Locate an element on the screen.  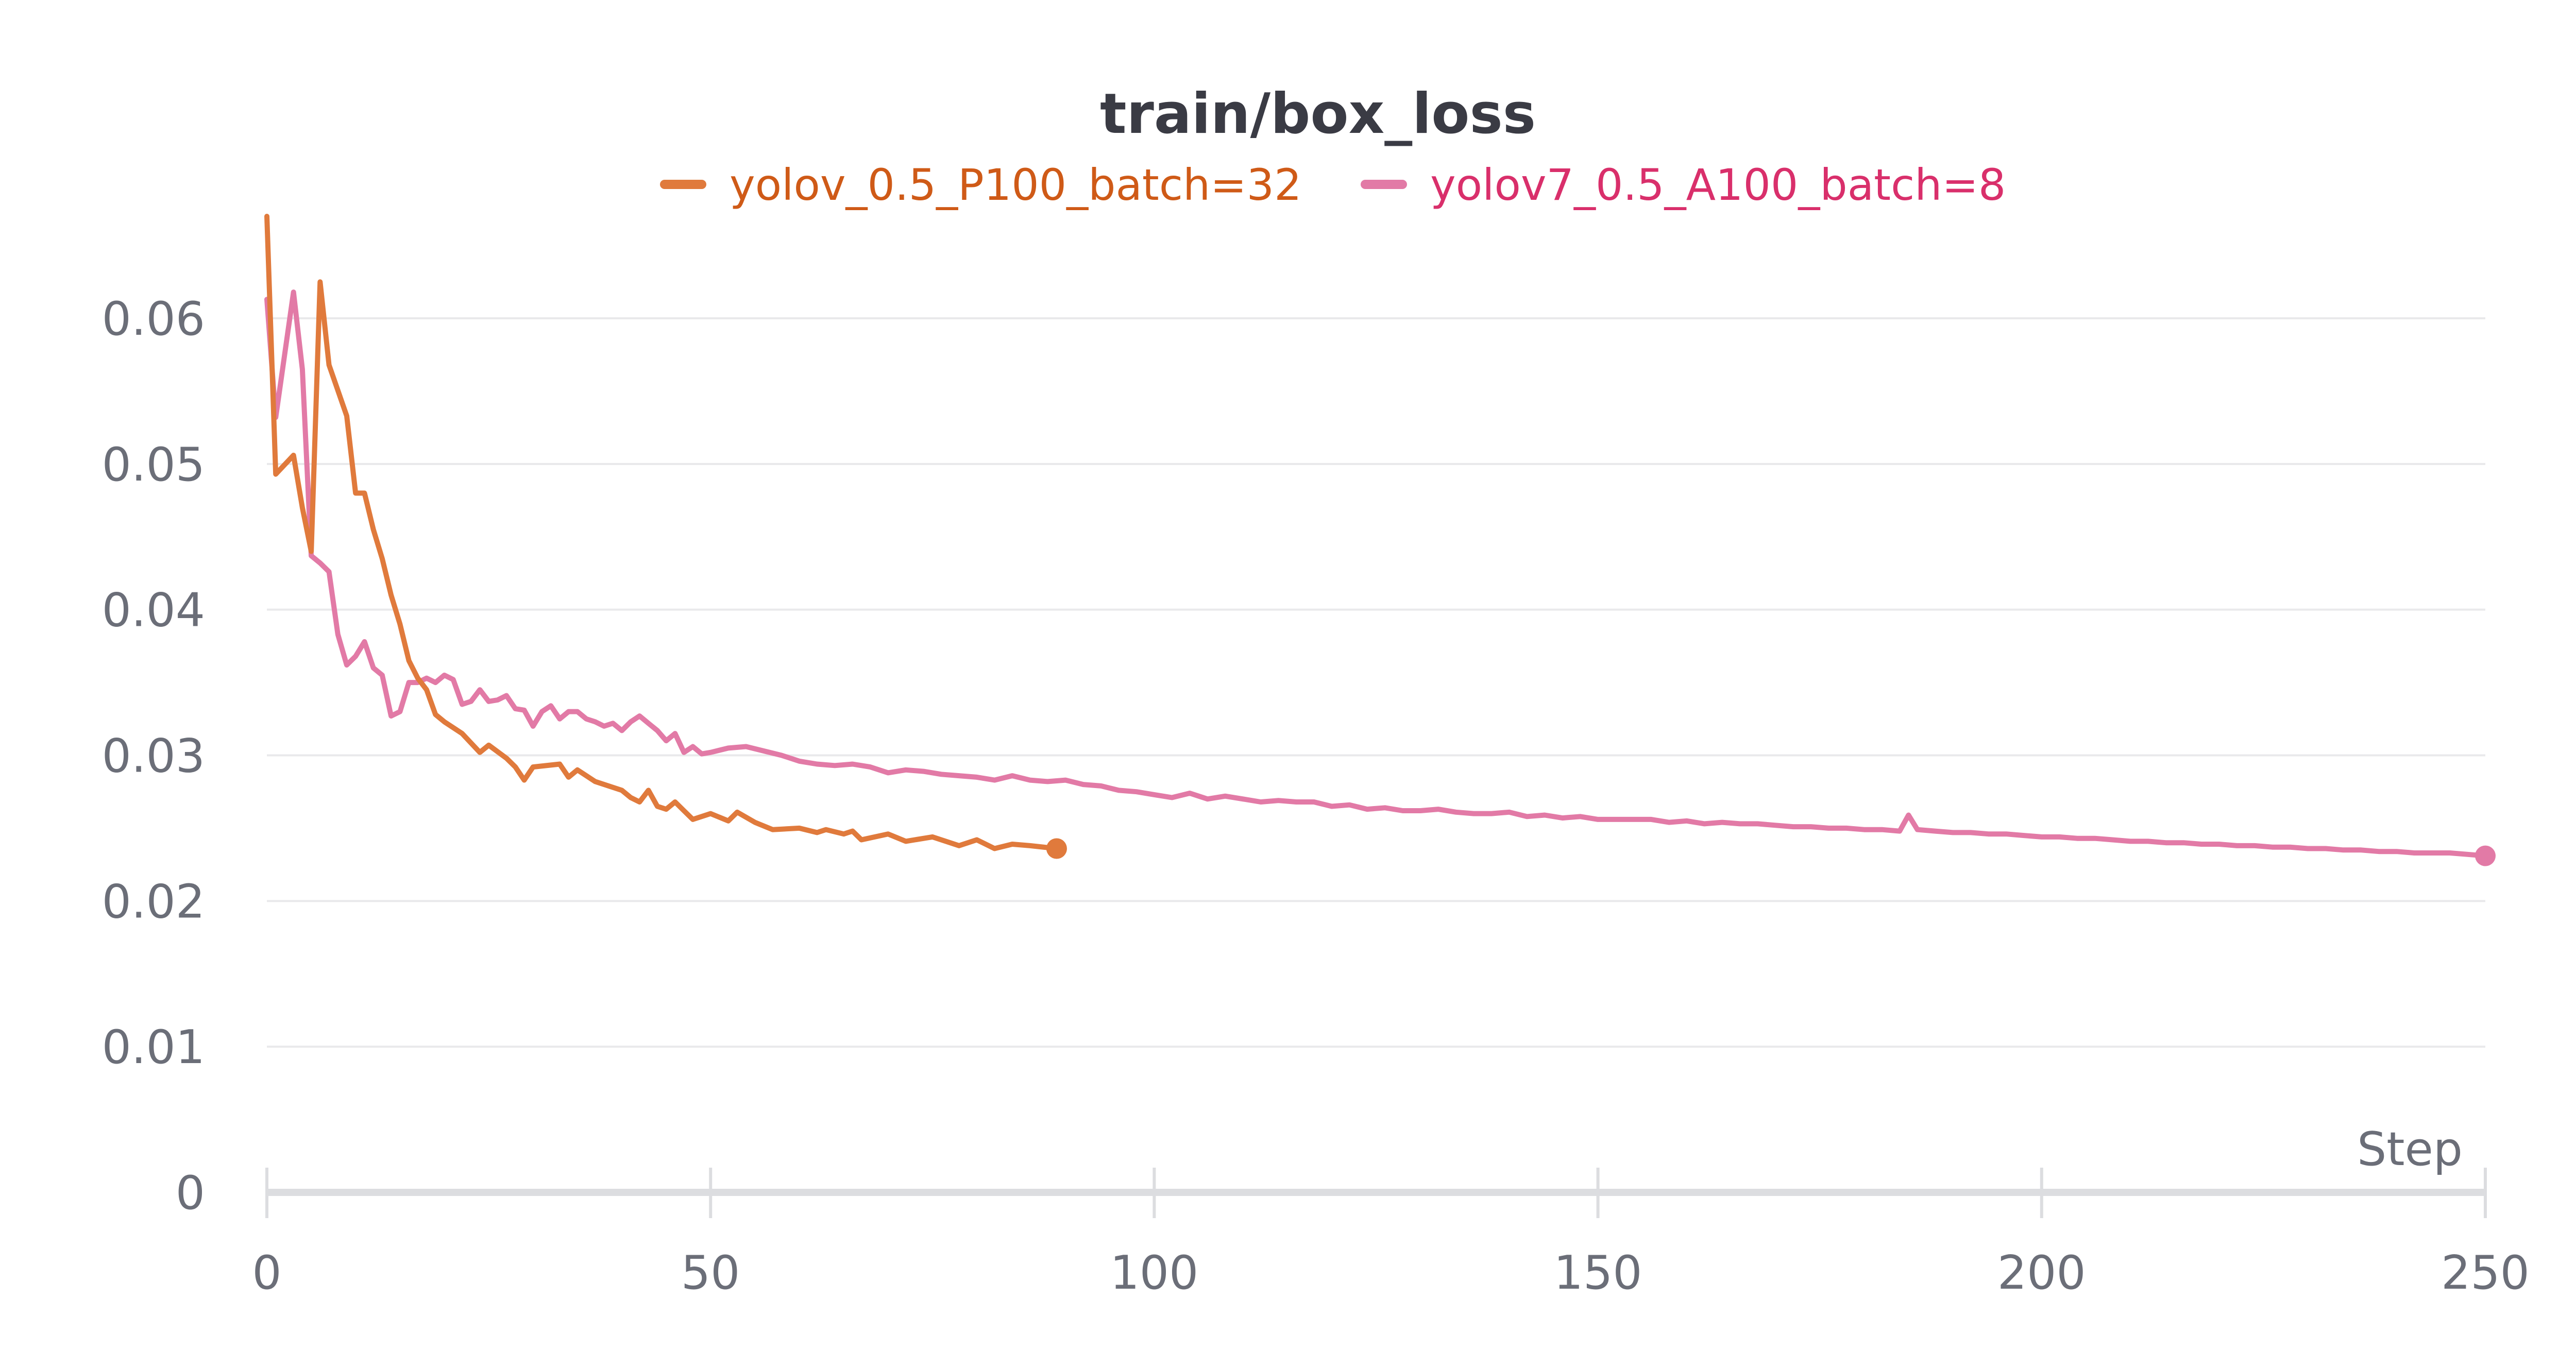
x-tick-label: 50 is located at coordinates (710, 1273).